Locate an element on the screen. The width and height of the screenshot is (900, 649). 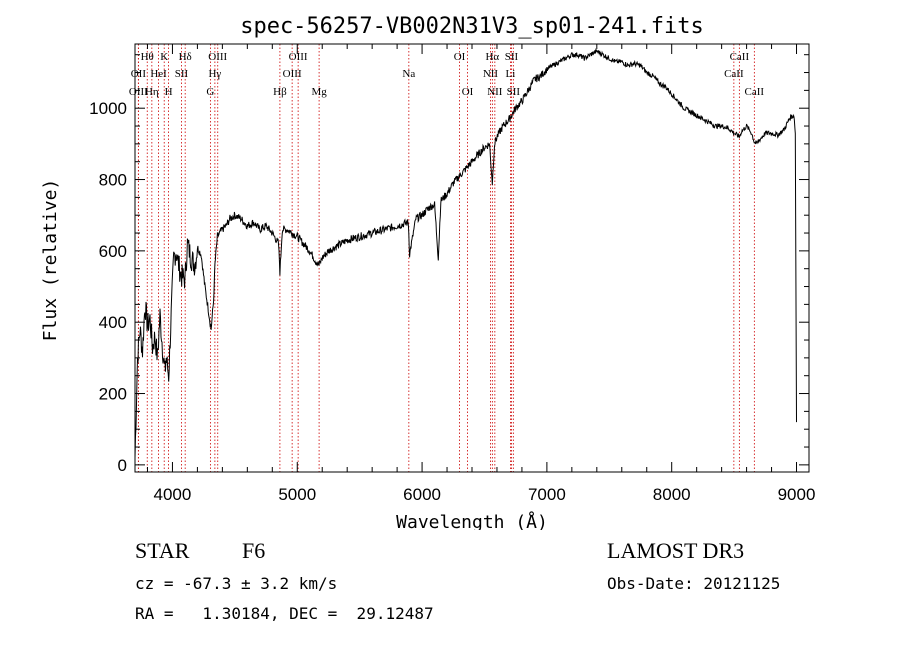
spectral-line-label: Hθ is located at coordinates (147, 57).